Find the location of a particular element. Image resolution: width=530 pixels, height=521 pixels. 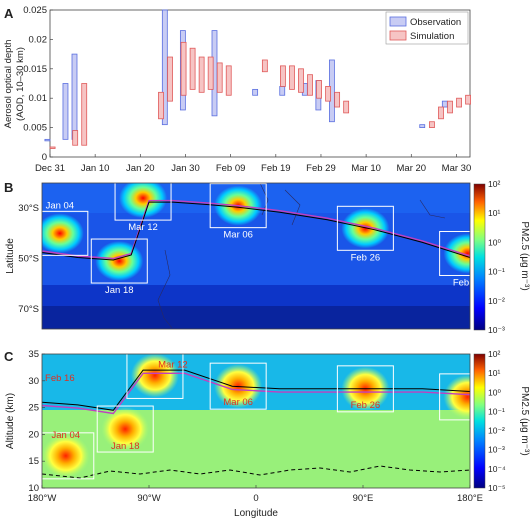

box-c-label: Feb 26 is located at coordinates (366, 405).